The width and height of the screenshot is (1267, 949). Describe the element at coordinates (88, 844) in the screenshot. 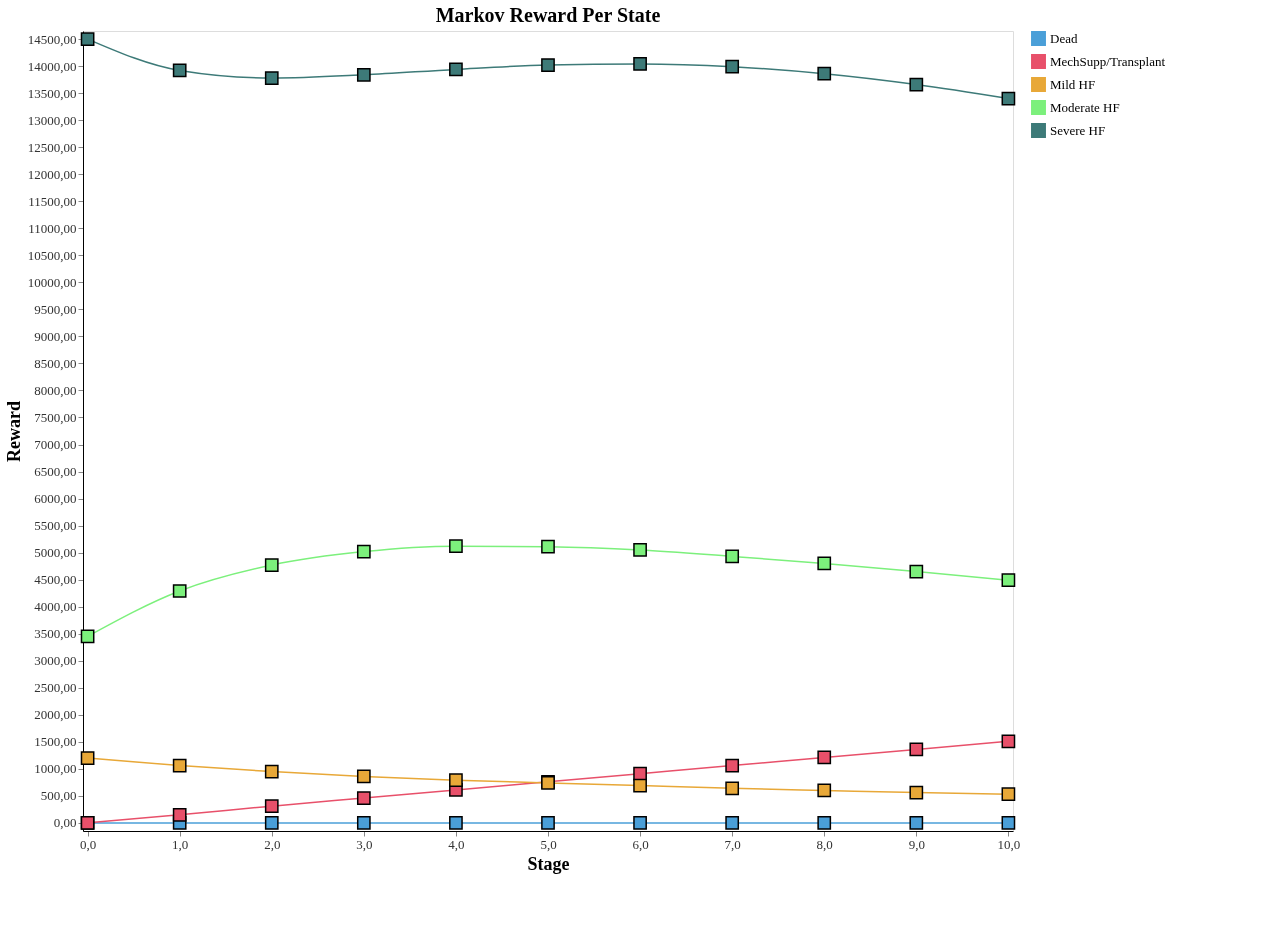

I see `x-tick-label: 0,0` at that location.